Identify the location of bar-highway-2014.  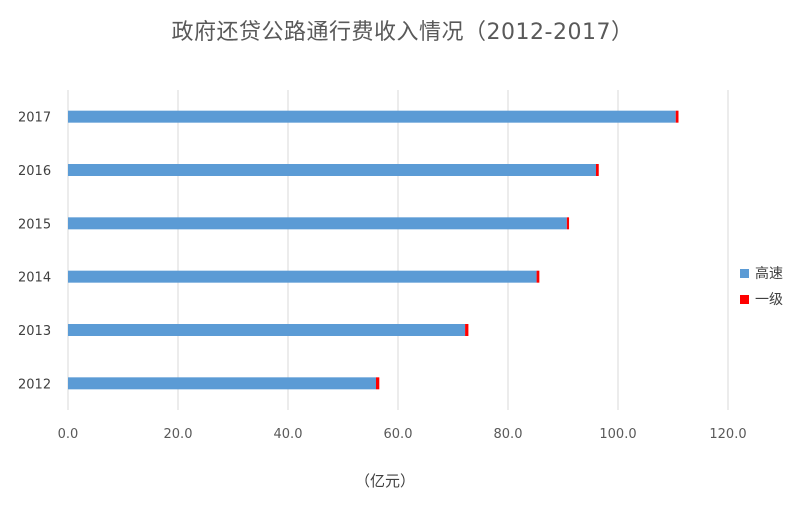
(302, 276).